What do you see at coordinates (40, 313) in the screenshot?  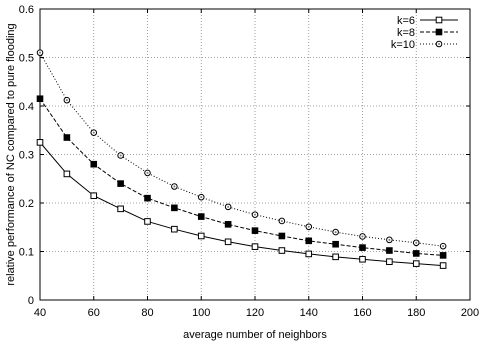 I see `x-tick-label: 40` at bounding box center [40, 313].